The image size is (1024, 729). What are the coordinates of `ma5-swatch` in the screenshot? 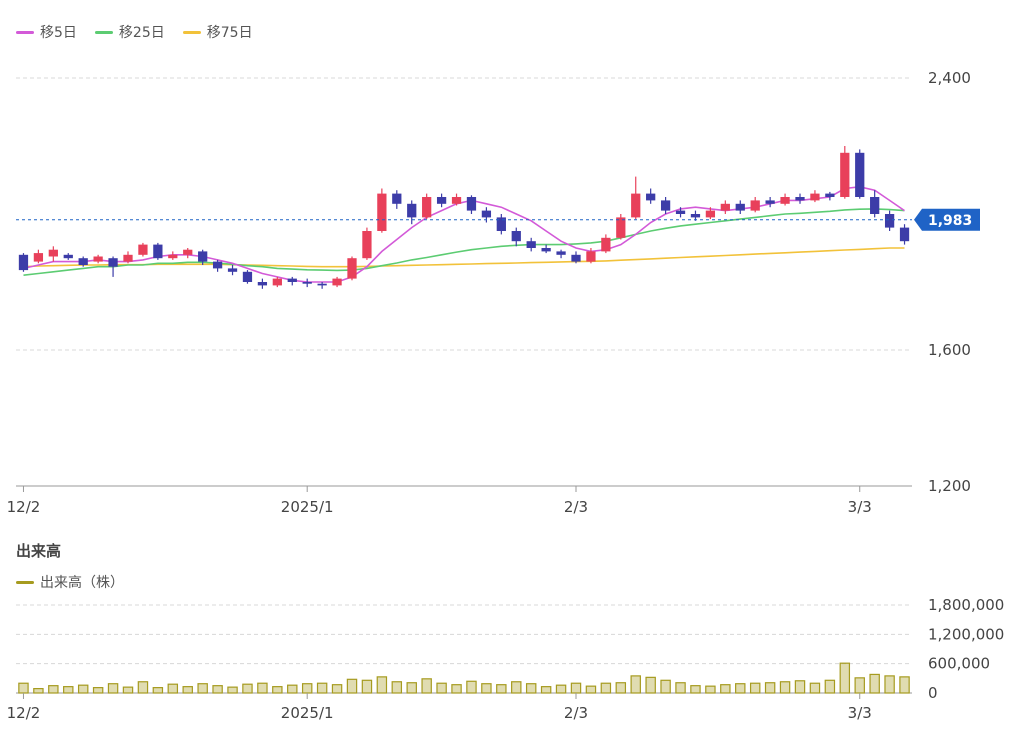 It's located at (25, 32).